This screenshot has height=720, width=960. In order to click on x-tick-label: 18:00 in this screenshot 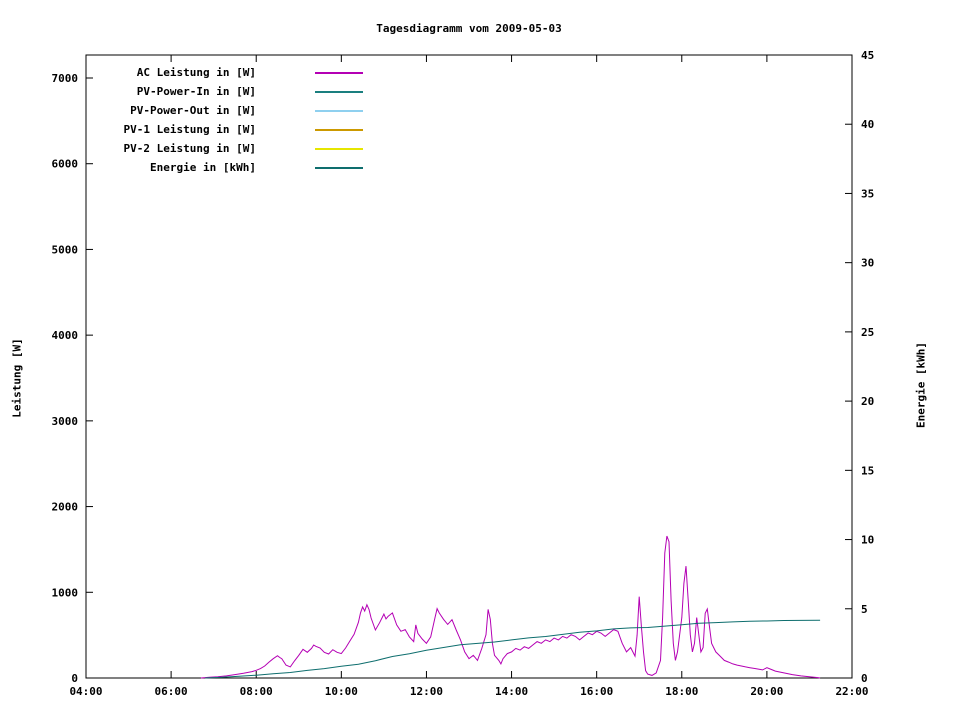, I will do `click(681, 691)`.